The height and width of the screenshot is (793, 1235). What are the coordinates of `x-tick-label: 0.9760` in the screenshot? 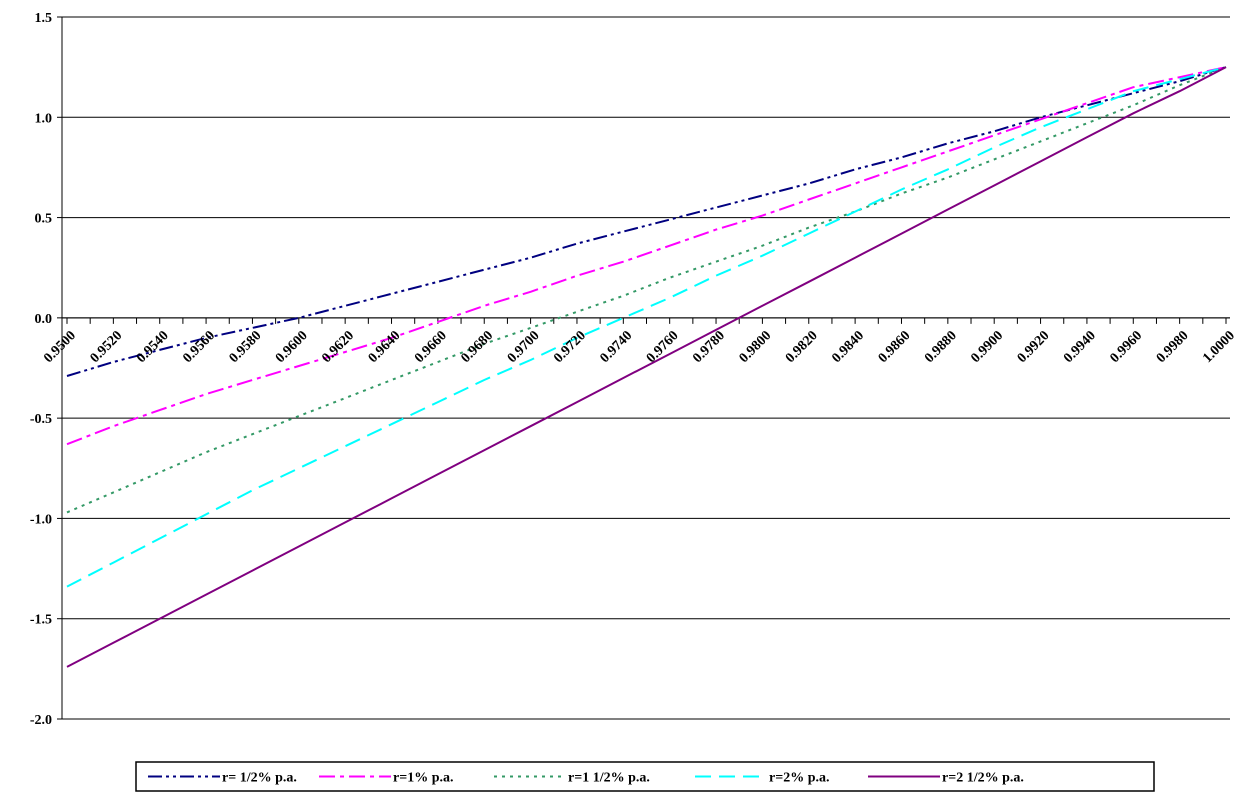 It's located at (663, 347).